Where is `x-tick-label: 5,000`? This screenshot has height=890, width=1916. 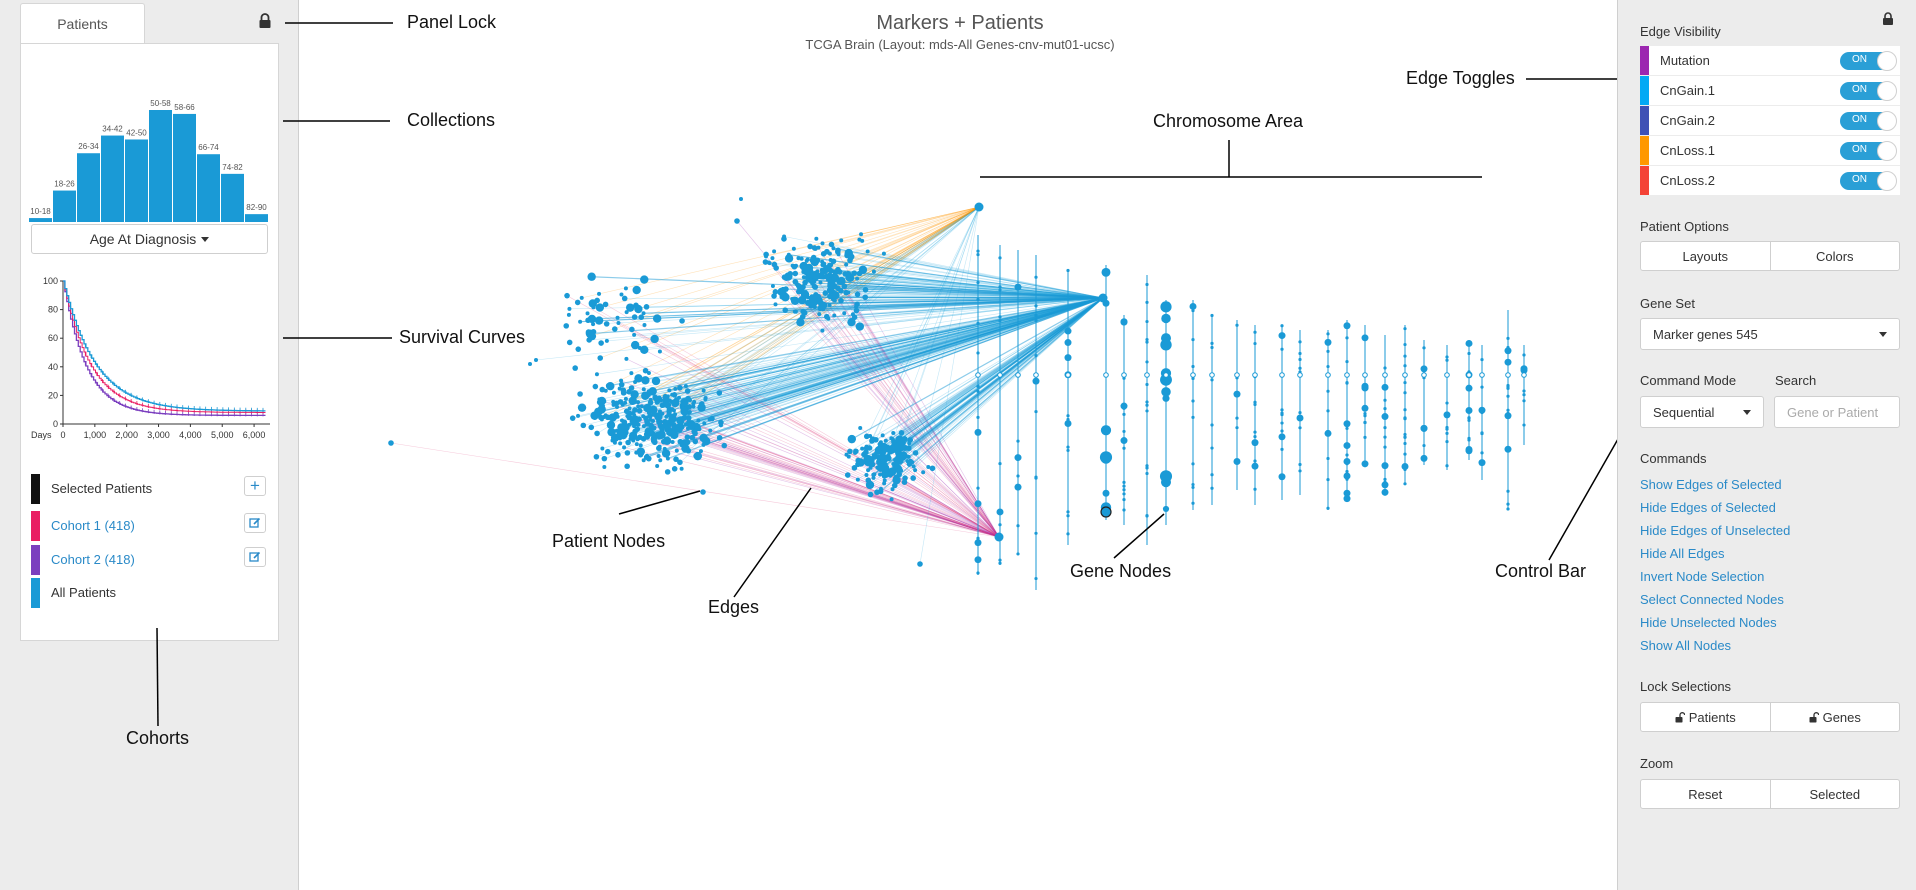 x-tick-label: 5,000 is located at coordinates (222, 435).